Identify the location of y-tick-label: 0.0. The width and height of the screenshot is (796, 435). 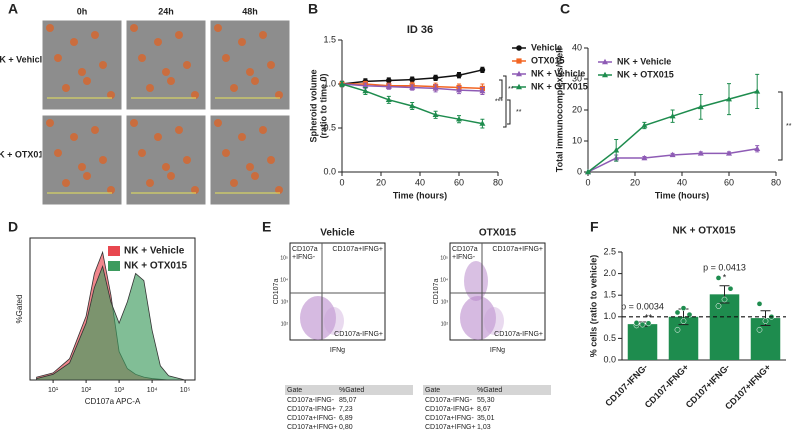
(329, 171).